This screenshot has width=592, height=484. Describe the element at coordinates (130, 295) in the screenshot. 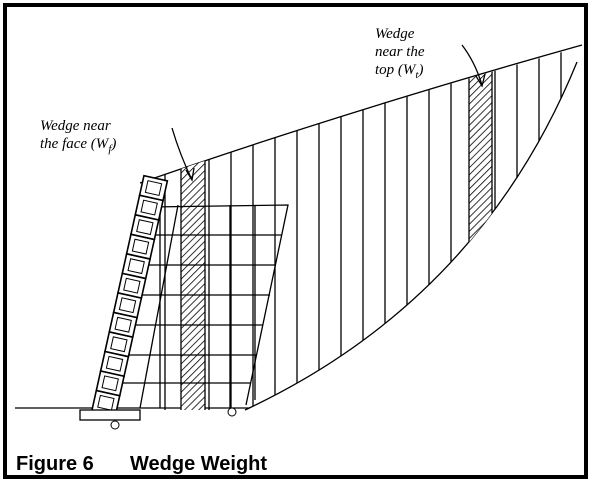

I see `wall` at that location.